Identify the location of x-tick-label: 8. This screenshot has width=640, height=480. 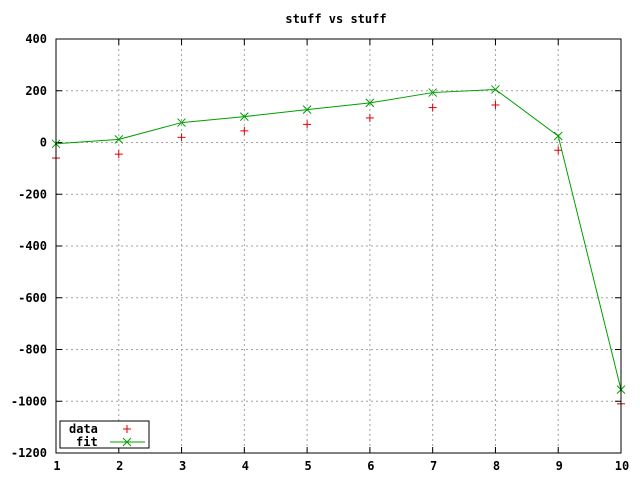
(496, 466).